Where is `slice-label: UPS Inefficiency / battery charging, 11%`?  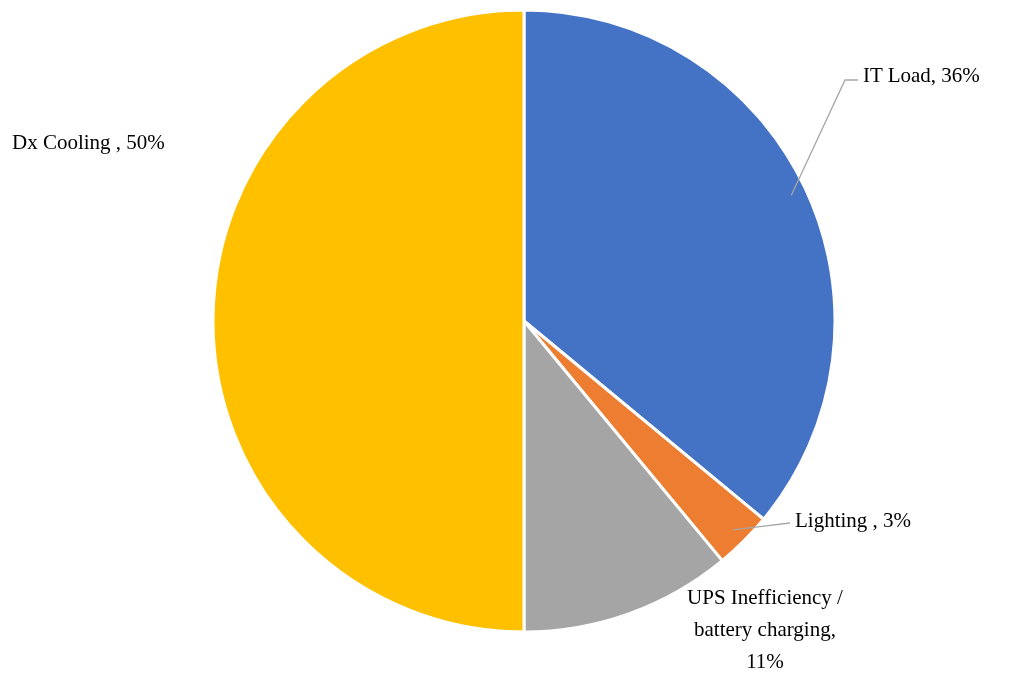
slice-label: UPS Inefficiency / battery charging, 11% is located at coordinates (765, 629).